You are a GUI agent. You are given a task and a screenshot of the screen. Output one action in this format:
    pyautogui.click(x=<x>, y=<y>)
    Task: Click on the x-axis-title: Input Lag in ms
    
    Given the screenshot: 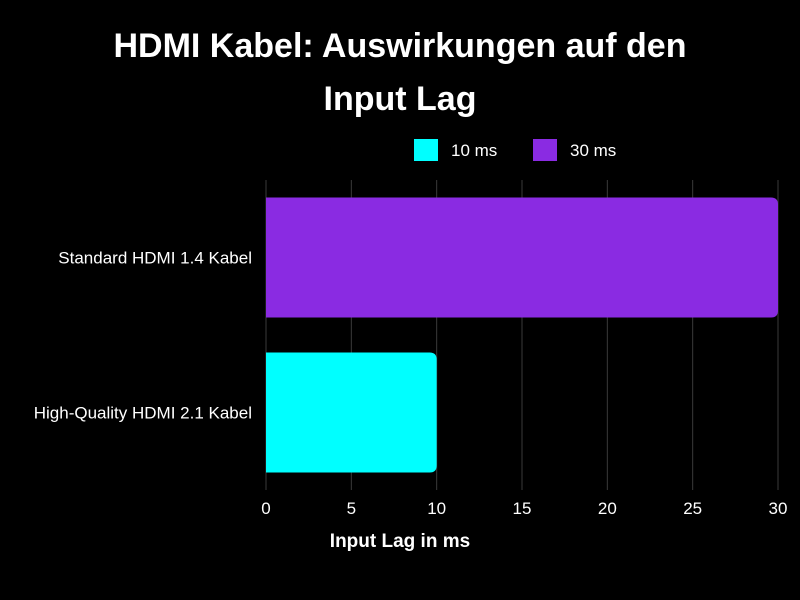 What is the action you would take?
    pyautogui.click(x=400, y=541)
    